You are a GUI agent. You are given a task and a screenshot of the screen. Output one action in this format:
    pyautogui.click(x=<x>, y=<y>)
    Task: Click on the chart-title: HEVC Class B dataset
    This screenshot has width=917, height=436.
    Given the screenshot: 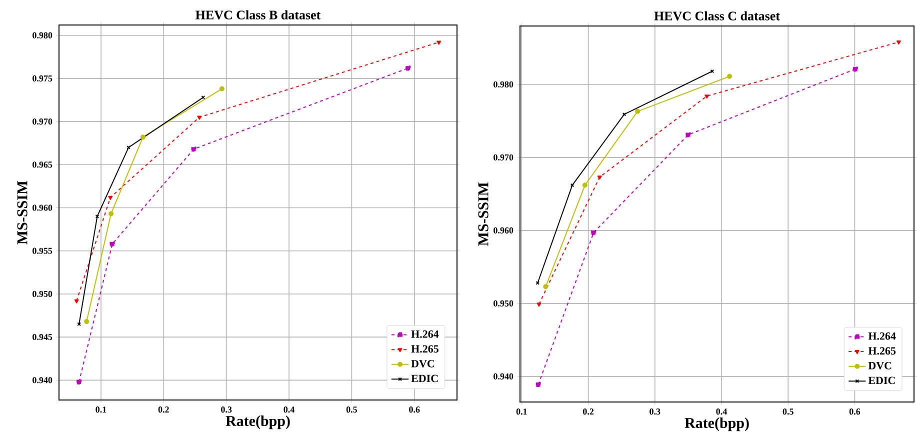 What is the action you would take?
    pyautogui.click(x=258, y=15)
    